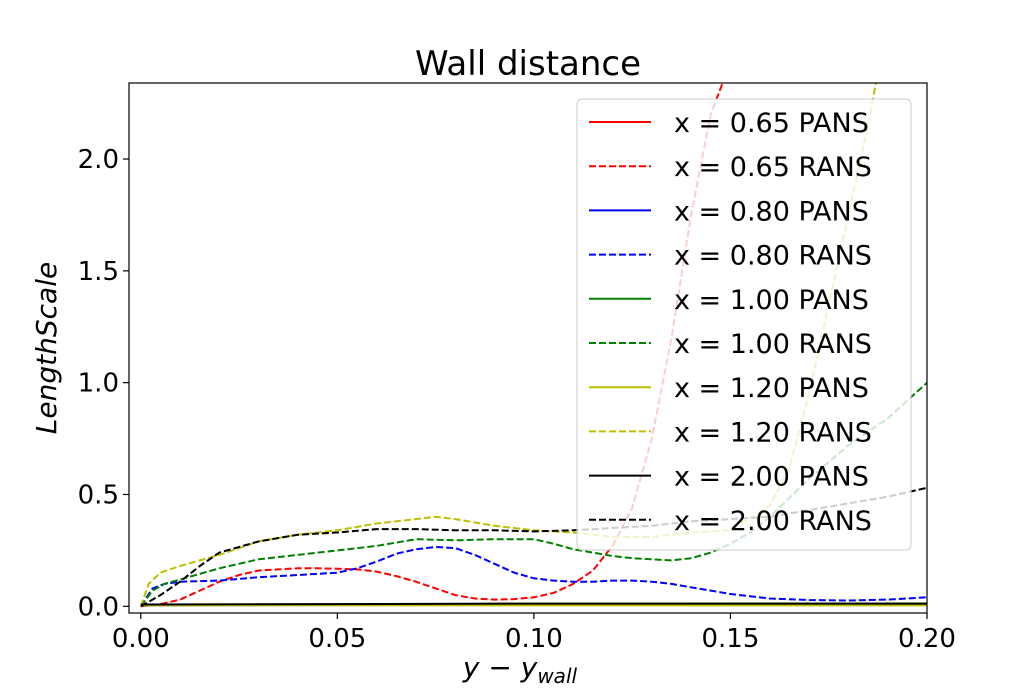 The height and width of the screenshot is (689, 1030). Describe the element at coordinates (98, 607) in the screenshot. I see `y-tick-label: 0.0` at that location.